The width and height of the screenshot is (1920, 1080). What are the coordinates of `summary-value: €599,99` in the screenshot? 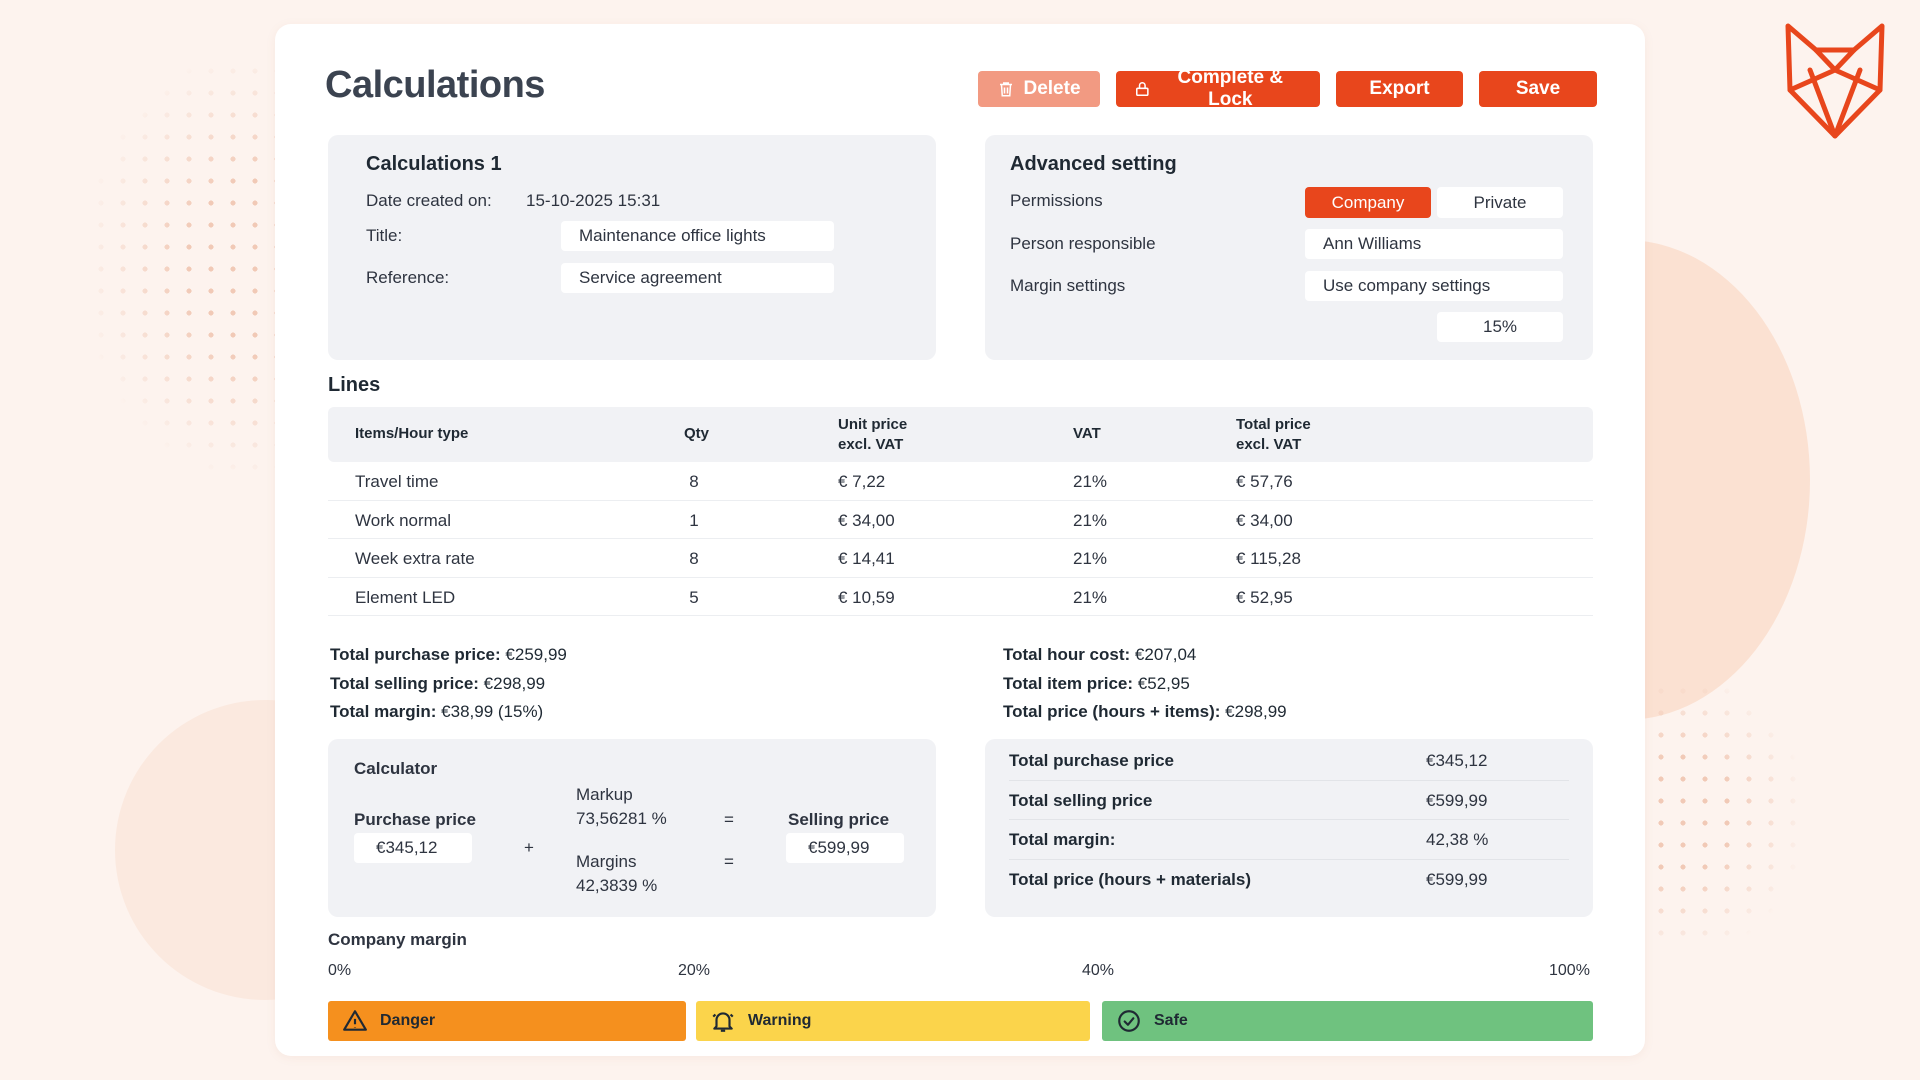 It's located at (1457, 879).